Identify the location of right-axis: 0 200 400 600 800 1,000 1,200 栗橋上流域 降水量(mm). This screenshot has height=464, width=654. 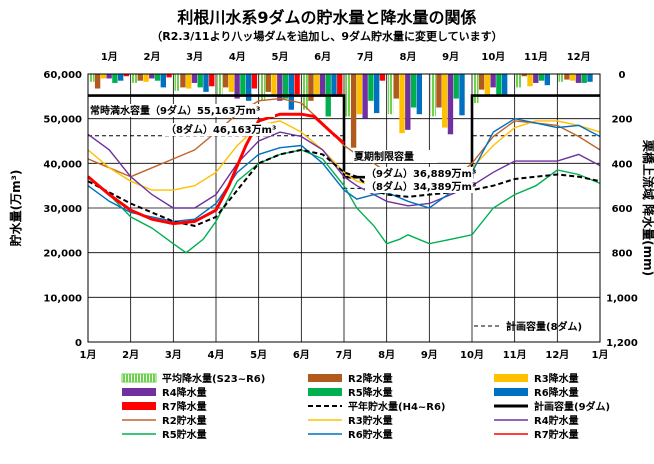
(630, 209).